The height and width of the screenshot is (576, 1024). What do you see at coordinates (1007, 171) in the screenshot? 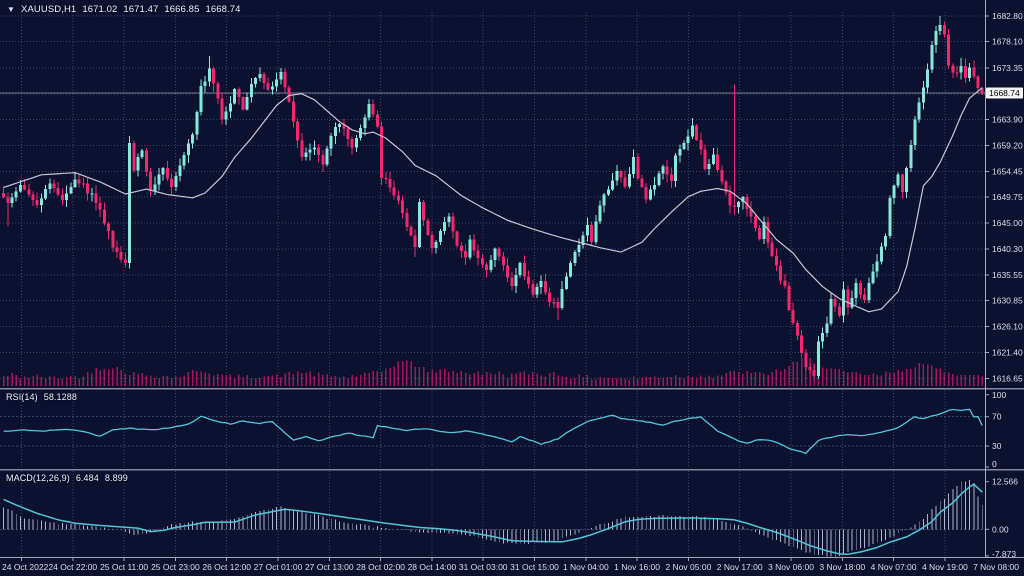
I see `price-tick-label: 1654.45` at bounding box center [1007, 171].